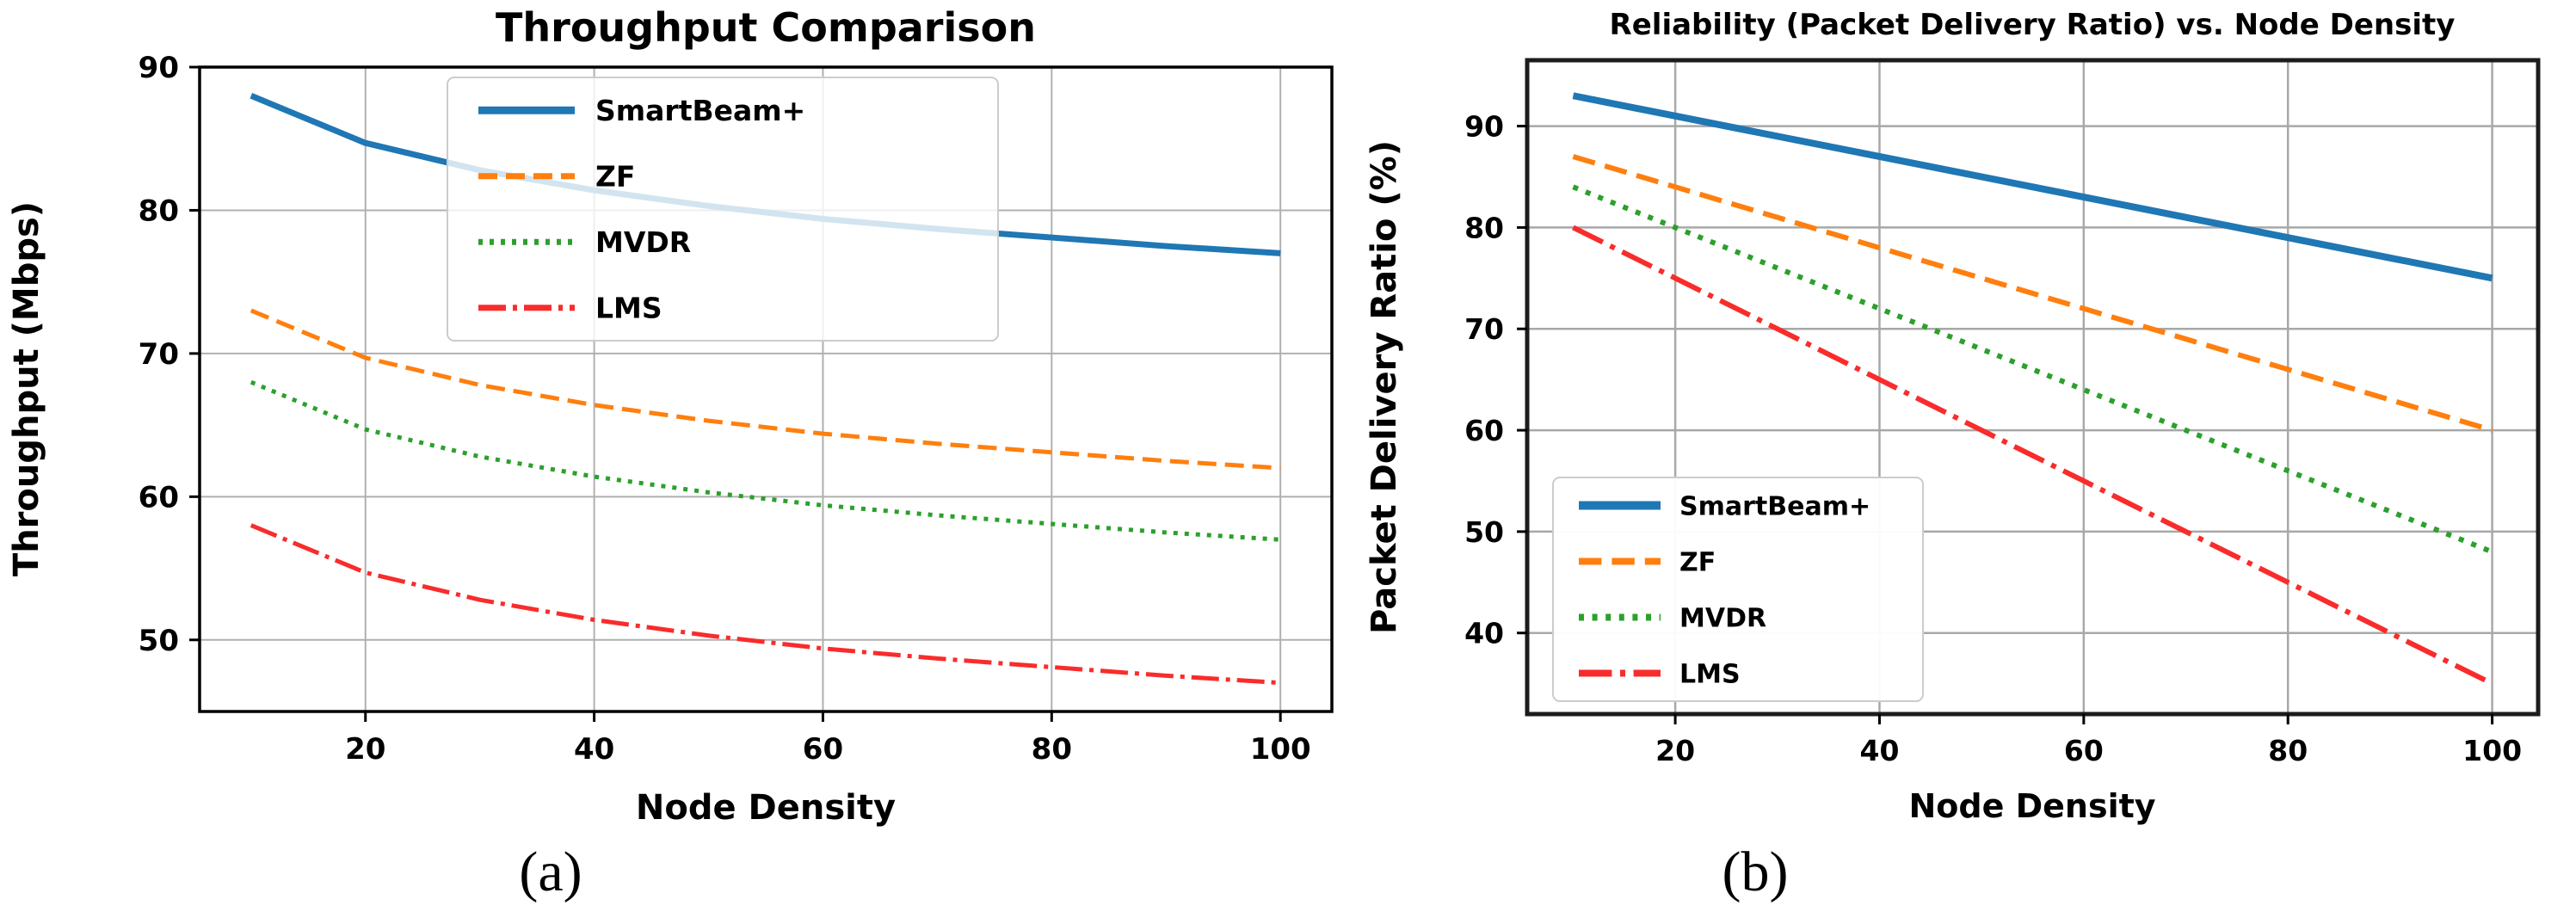 The height and width of the screenshot is (924, 2576). Describe the element at coordinates (765, 604) in the screenshot. I see `series-line-LMS` at that location.